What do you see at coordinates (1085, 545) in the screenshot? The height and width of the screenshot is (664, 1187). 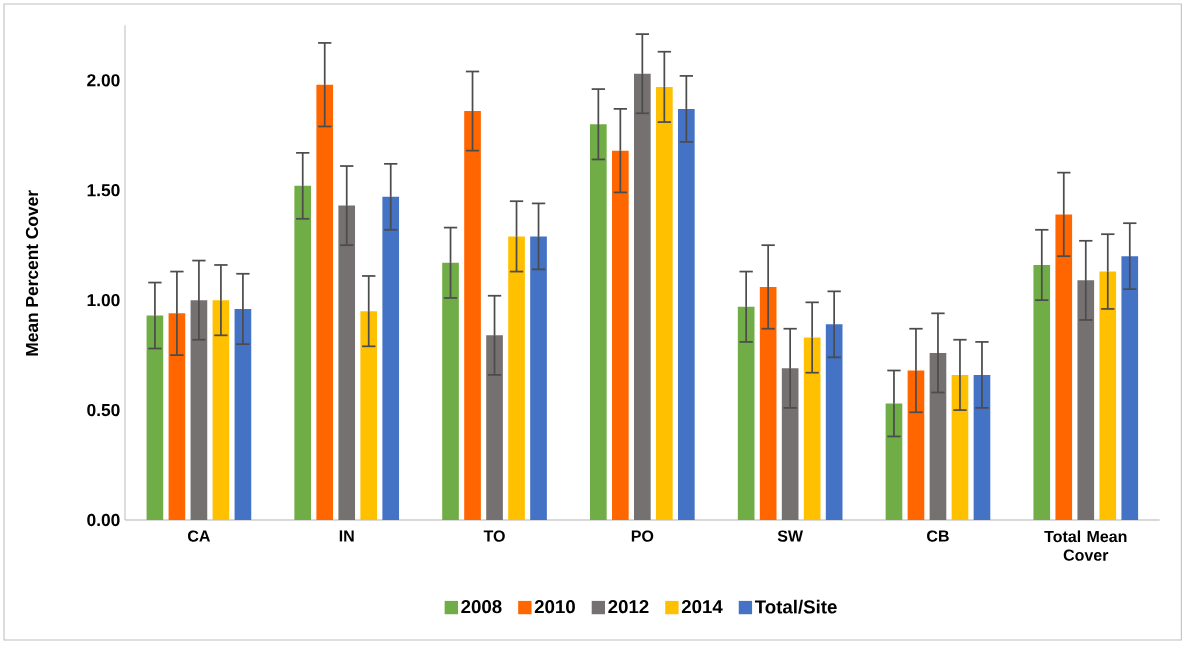 I see `x-tick-label: Total Mean Cover` at bounding box center [1085, 545].